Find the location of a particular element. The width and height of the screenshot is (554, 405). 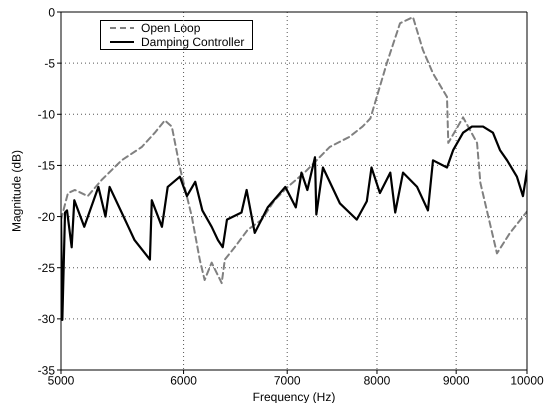

y-tick-label: -20 is located at coordinates (47, 217).